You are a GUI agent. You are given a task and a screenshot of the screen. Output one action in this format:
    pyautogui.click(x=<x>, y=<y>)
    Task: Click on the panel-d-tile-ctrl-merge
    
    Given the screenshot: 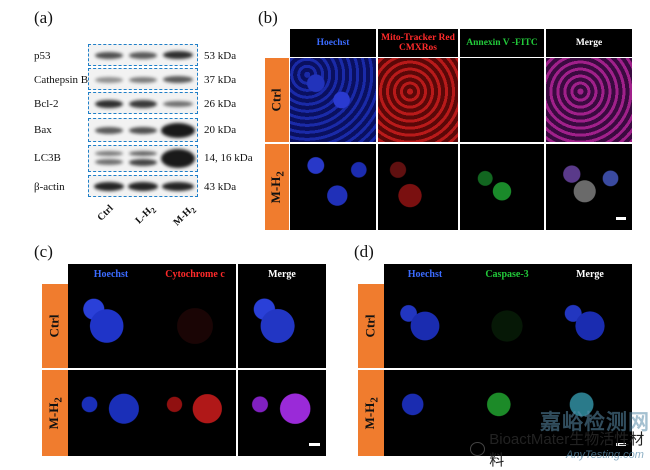 What is the action you would take?
    pyautogui.click(x=590, y=326)
    